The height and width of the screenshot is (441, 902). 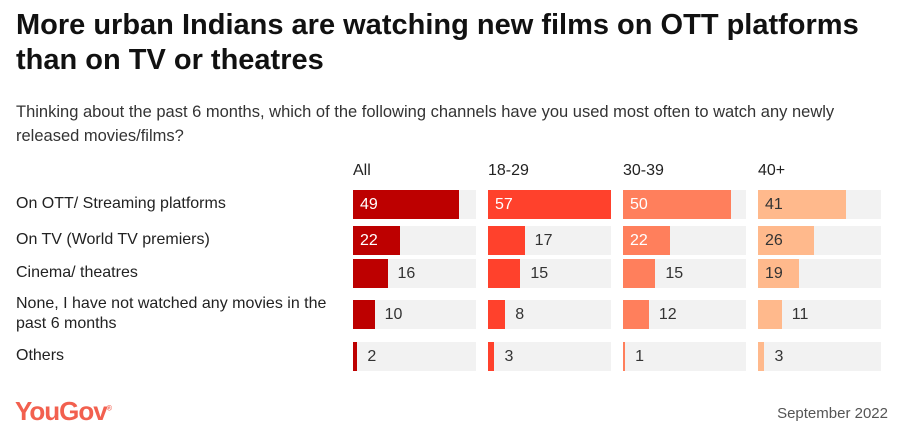 What do you see at coordinates (819, 314) in the screenshot?
I see `bar-track: 11` at bounding box center [819, 314].